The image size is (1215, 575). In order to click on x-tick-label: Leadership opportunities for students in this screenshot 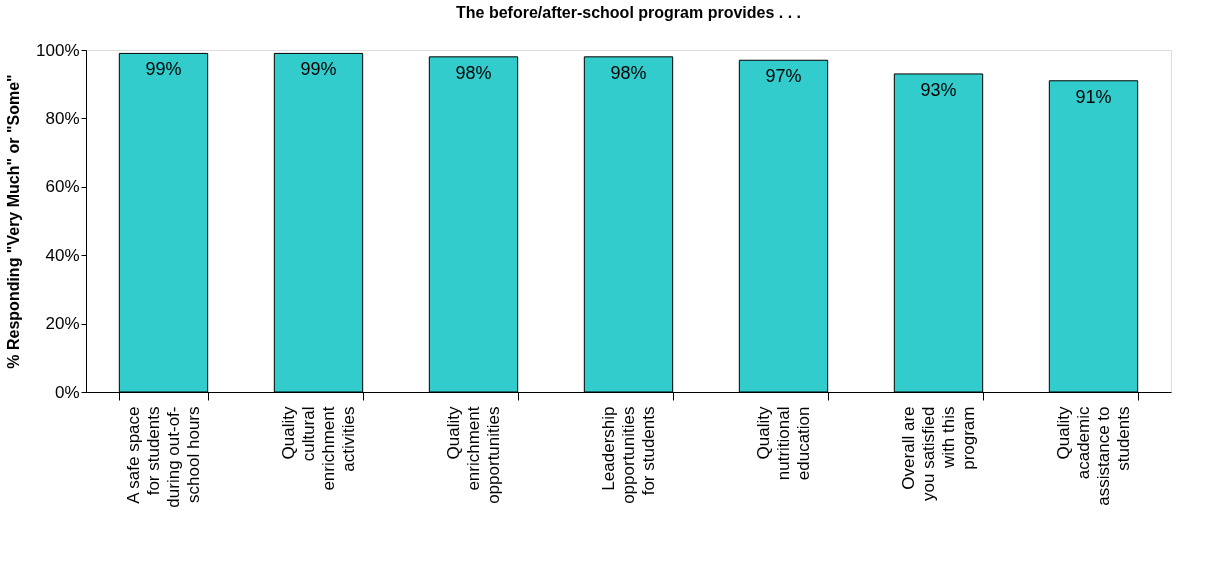, I will do `click(628, 455)`.